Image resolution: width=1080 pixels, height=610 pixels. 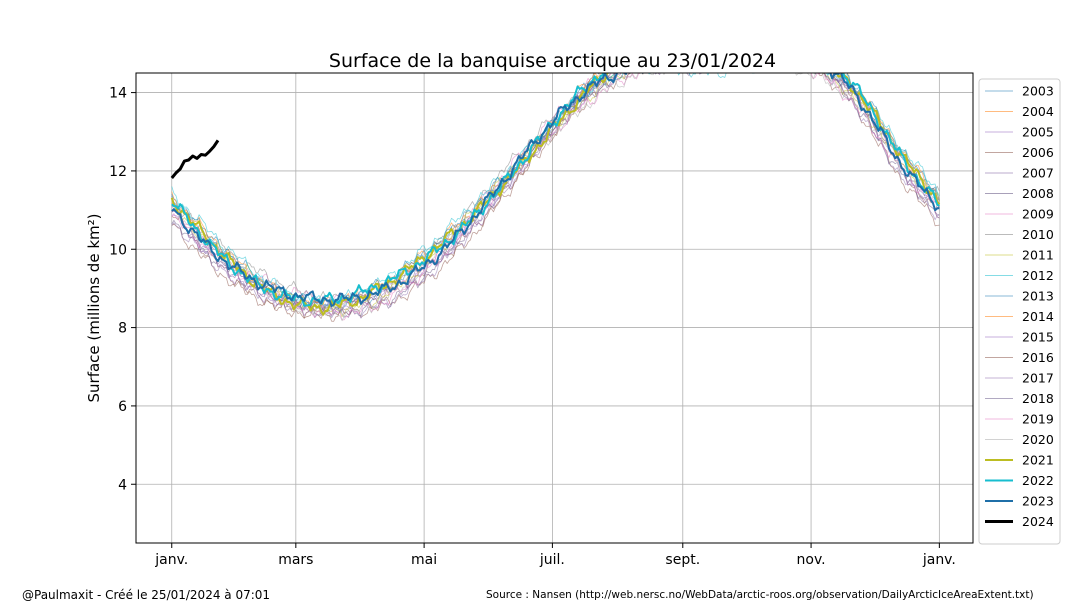 I want to click on x-tick-label-0: janv., so click(x=171, y=560).